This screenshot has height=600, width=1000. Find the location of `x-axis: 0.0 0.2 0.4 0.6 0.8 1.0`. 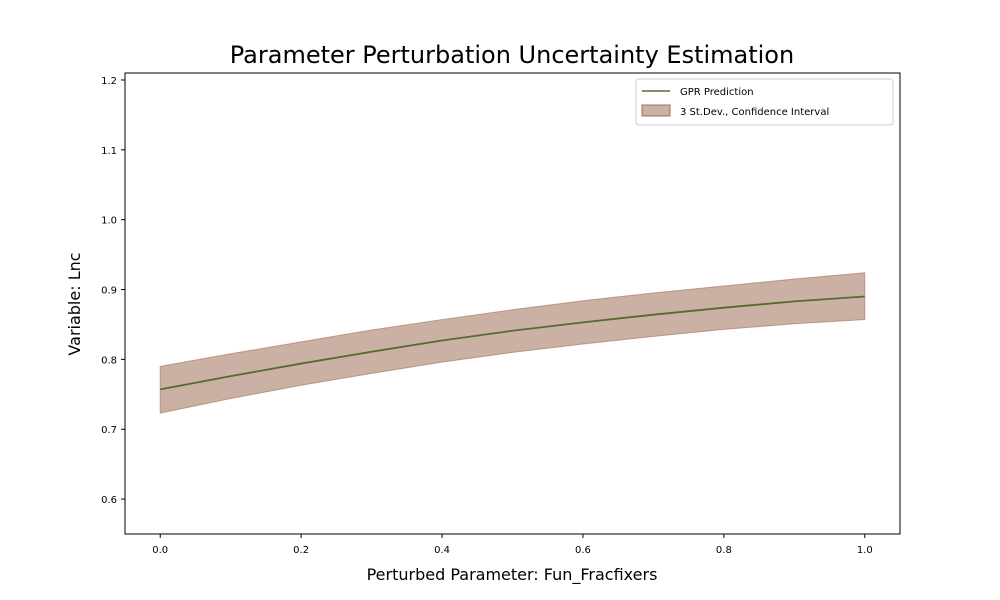

x-axis: 0.0 0.2 0.4 0.6 0.8 1.0 is located at coordinates (512, 545).